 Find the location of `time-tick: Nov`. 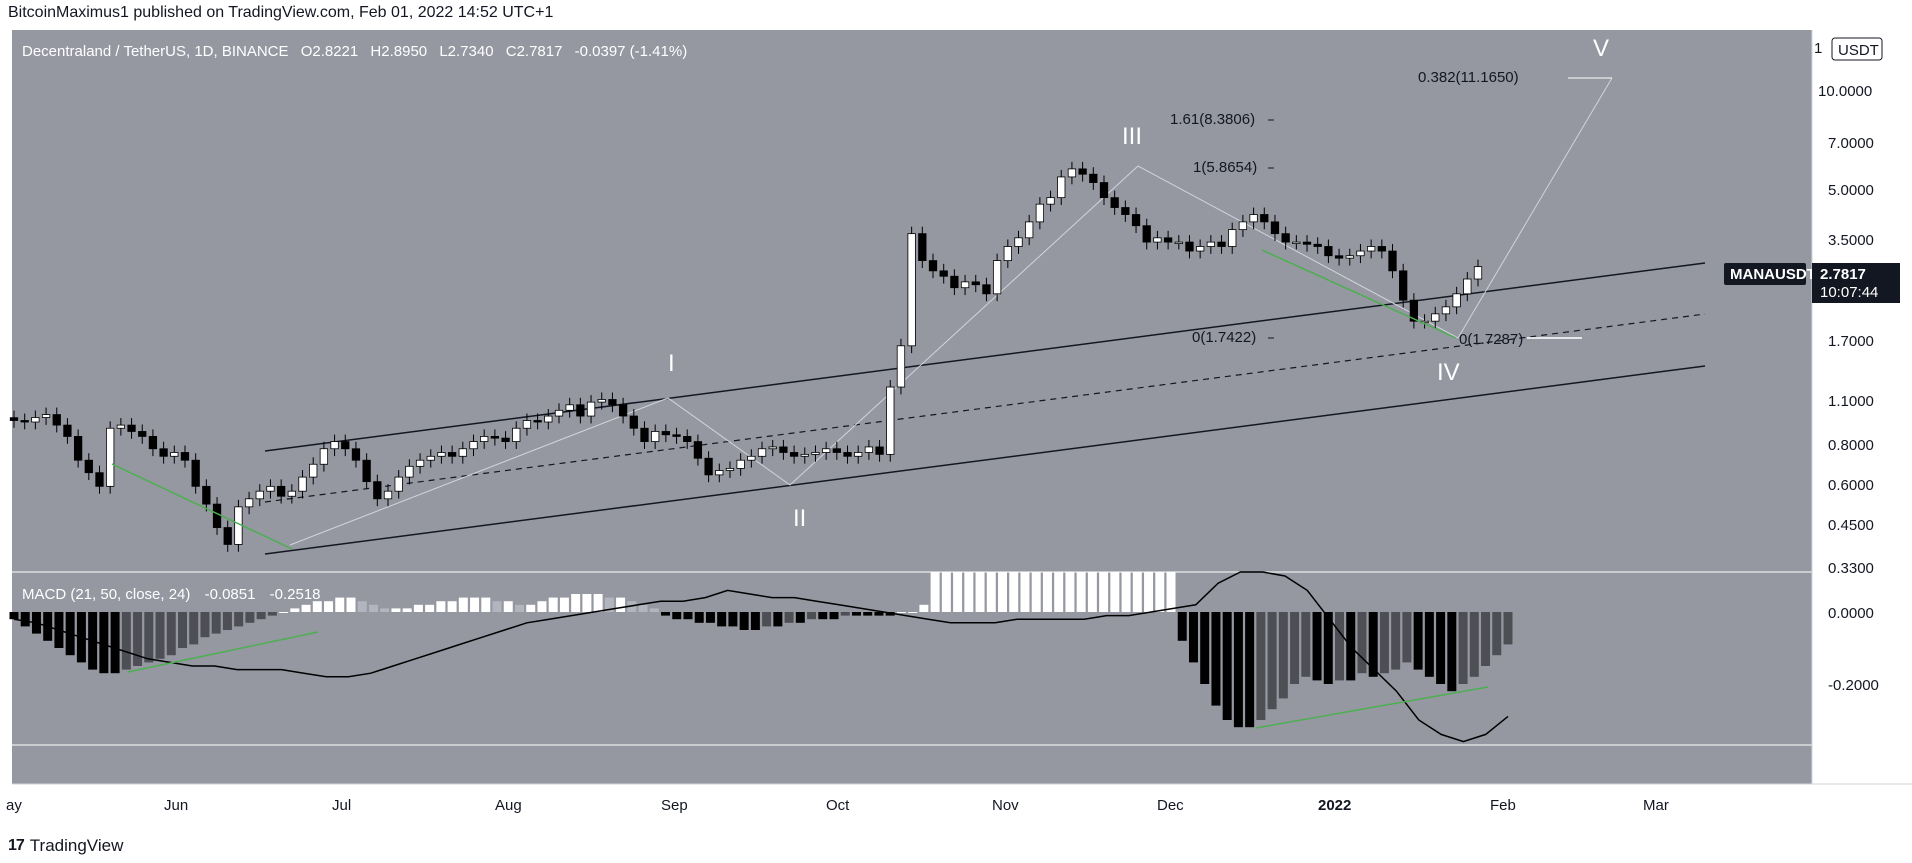

time-tick: Nov is located at coordinates (1005, 805).